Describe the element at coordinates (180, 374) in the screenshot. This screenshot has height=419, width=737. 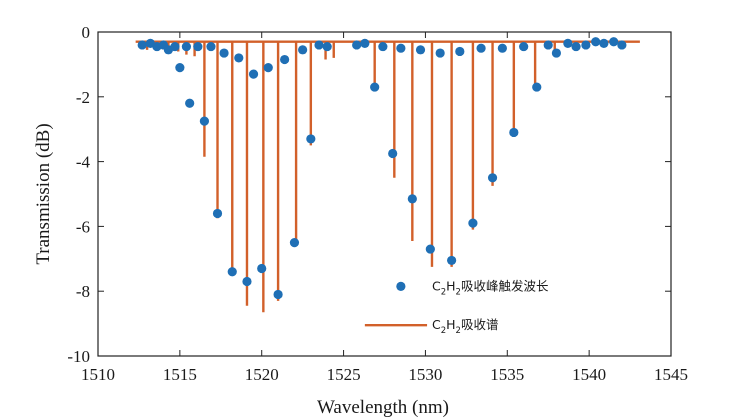
I see `x-tick-label: 1515` at that location.